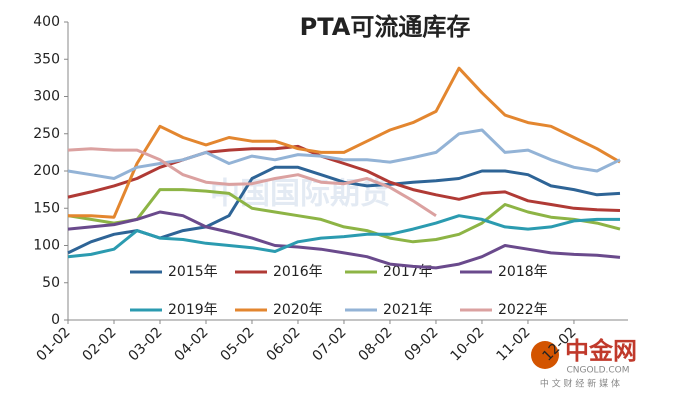 The width and height of the screenshot is (681, 403). What do you see at coordinates (523, 310) in the screenshot?
I see `legend-label: 2022年` at bounding box center [523, 310].